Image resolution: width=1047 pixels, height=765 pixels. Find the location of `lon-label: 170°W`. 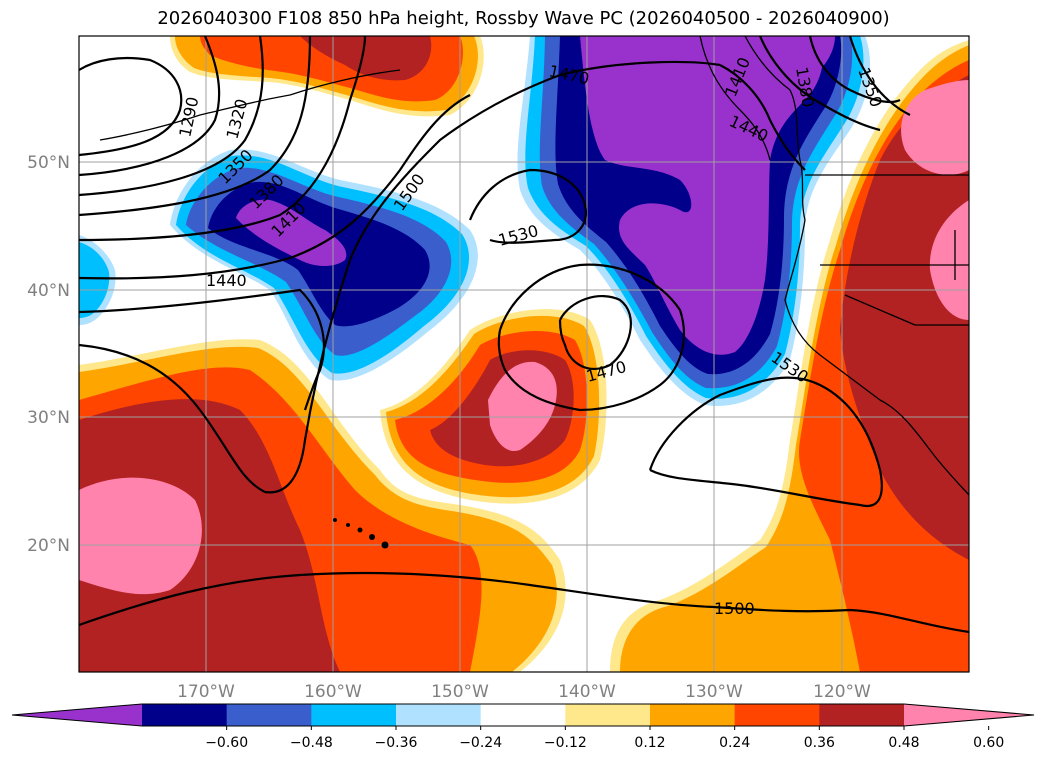

lon-label: 170°W is located at coordinates (206, 692).